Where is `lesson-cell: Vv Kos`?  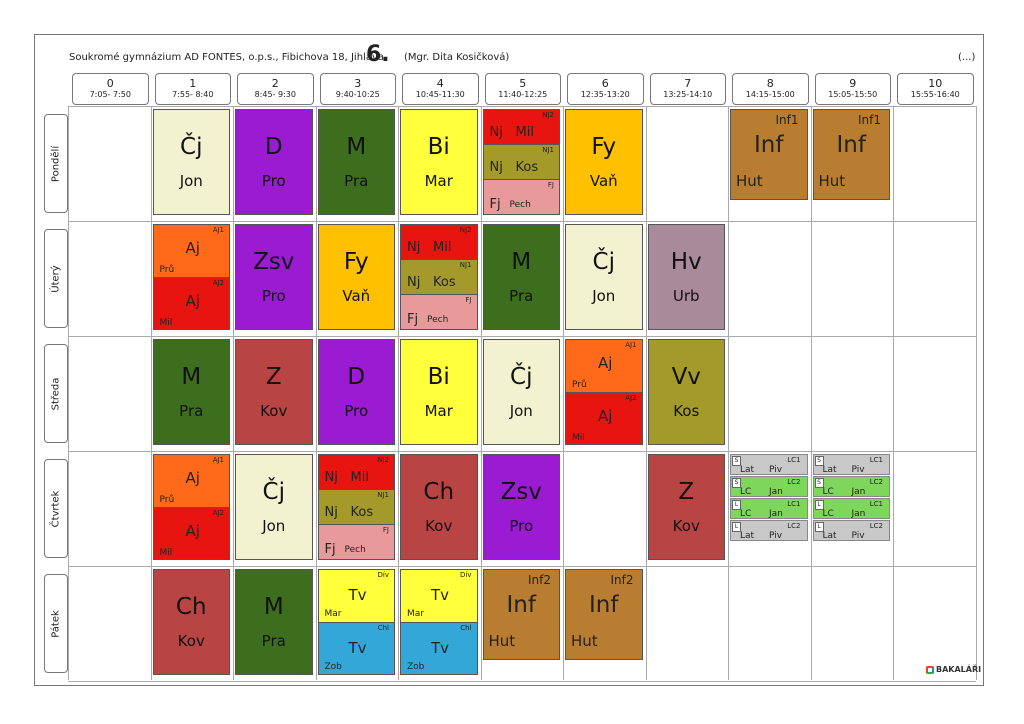
lesson-cell: Vv Kos is located at coordinates (686, 392).